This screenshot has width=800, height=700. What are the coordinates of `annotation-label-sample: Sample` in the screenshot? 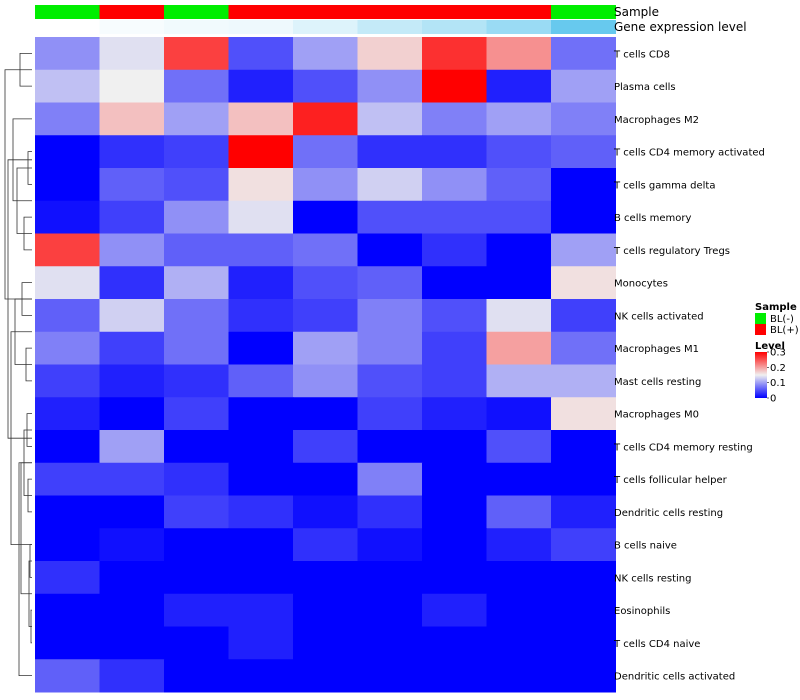 It's located at (636, 12).